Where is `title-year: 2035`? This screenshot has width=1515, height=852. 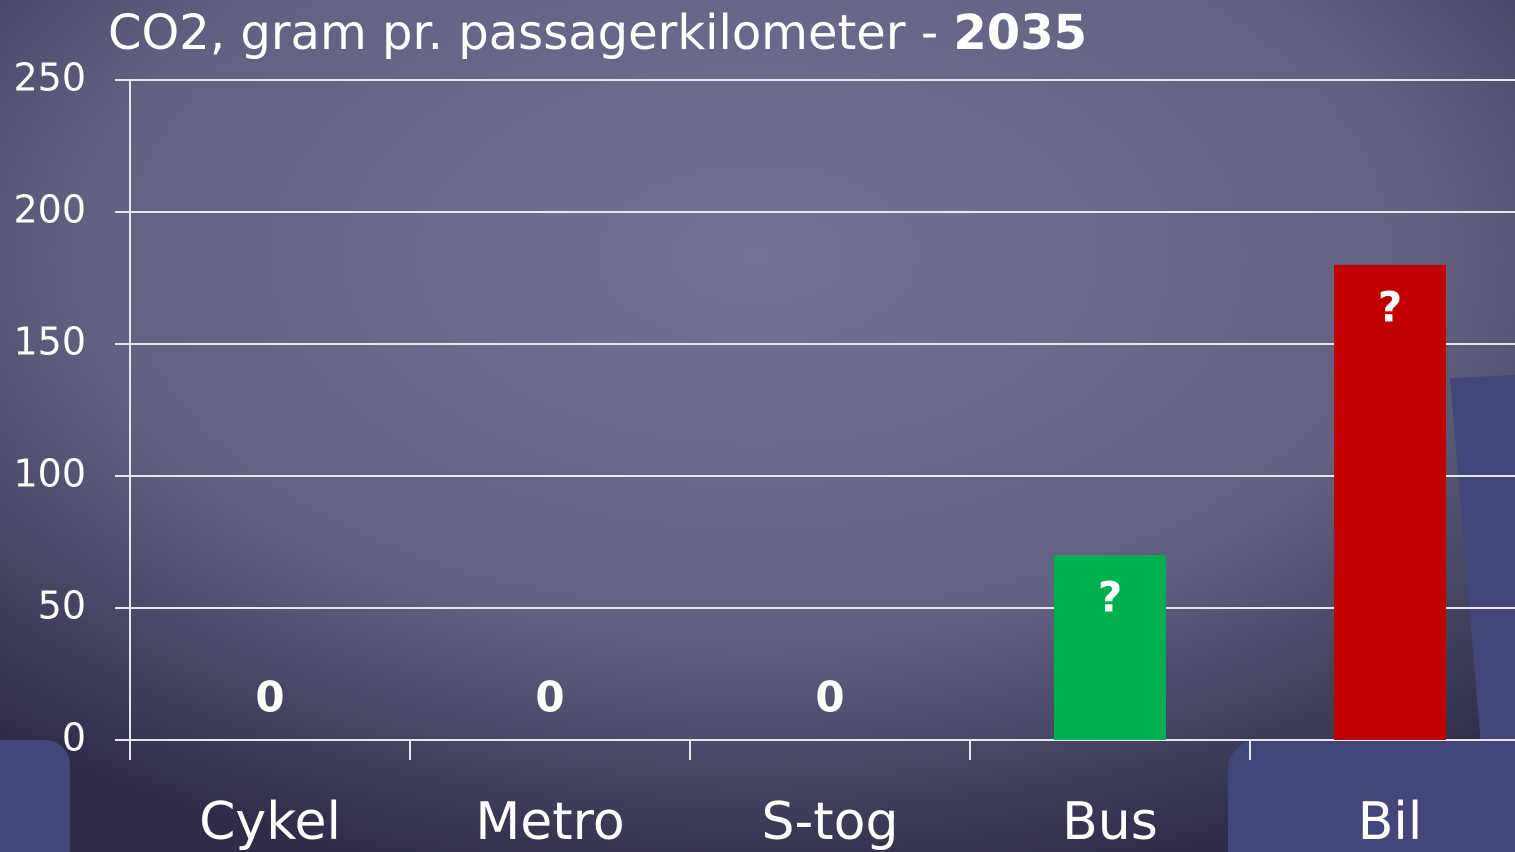 title-year: 2035 is located at coordinates (1020, 33).